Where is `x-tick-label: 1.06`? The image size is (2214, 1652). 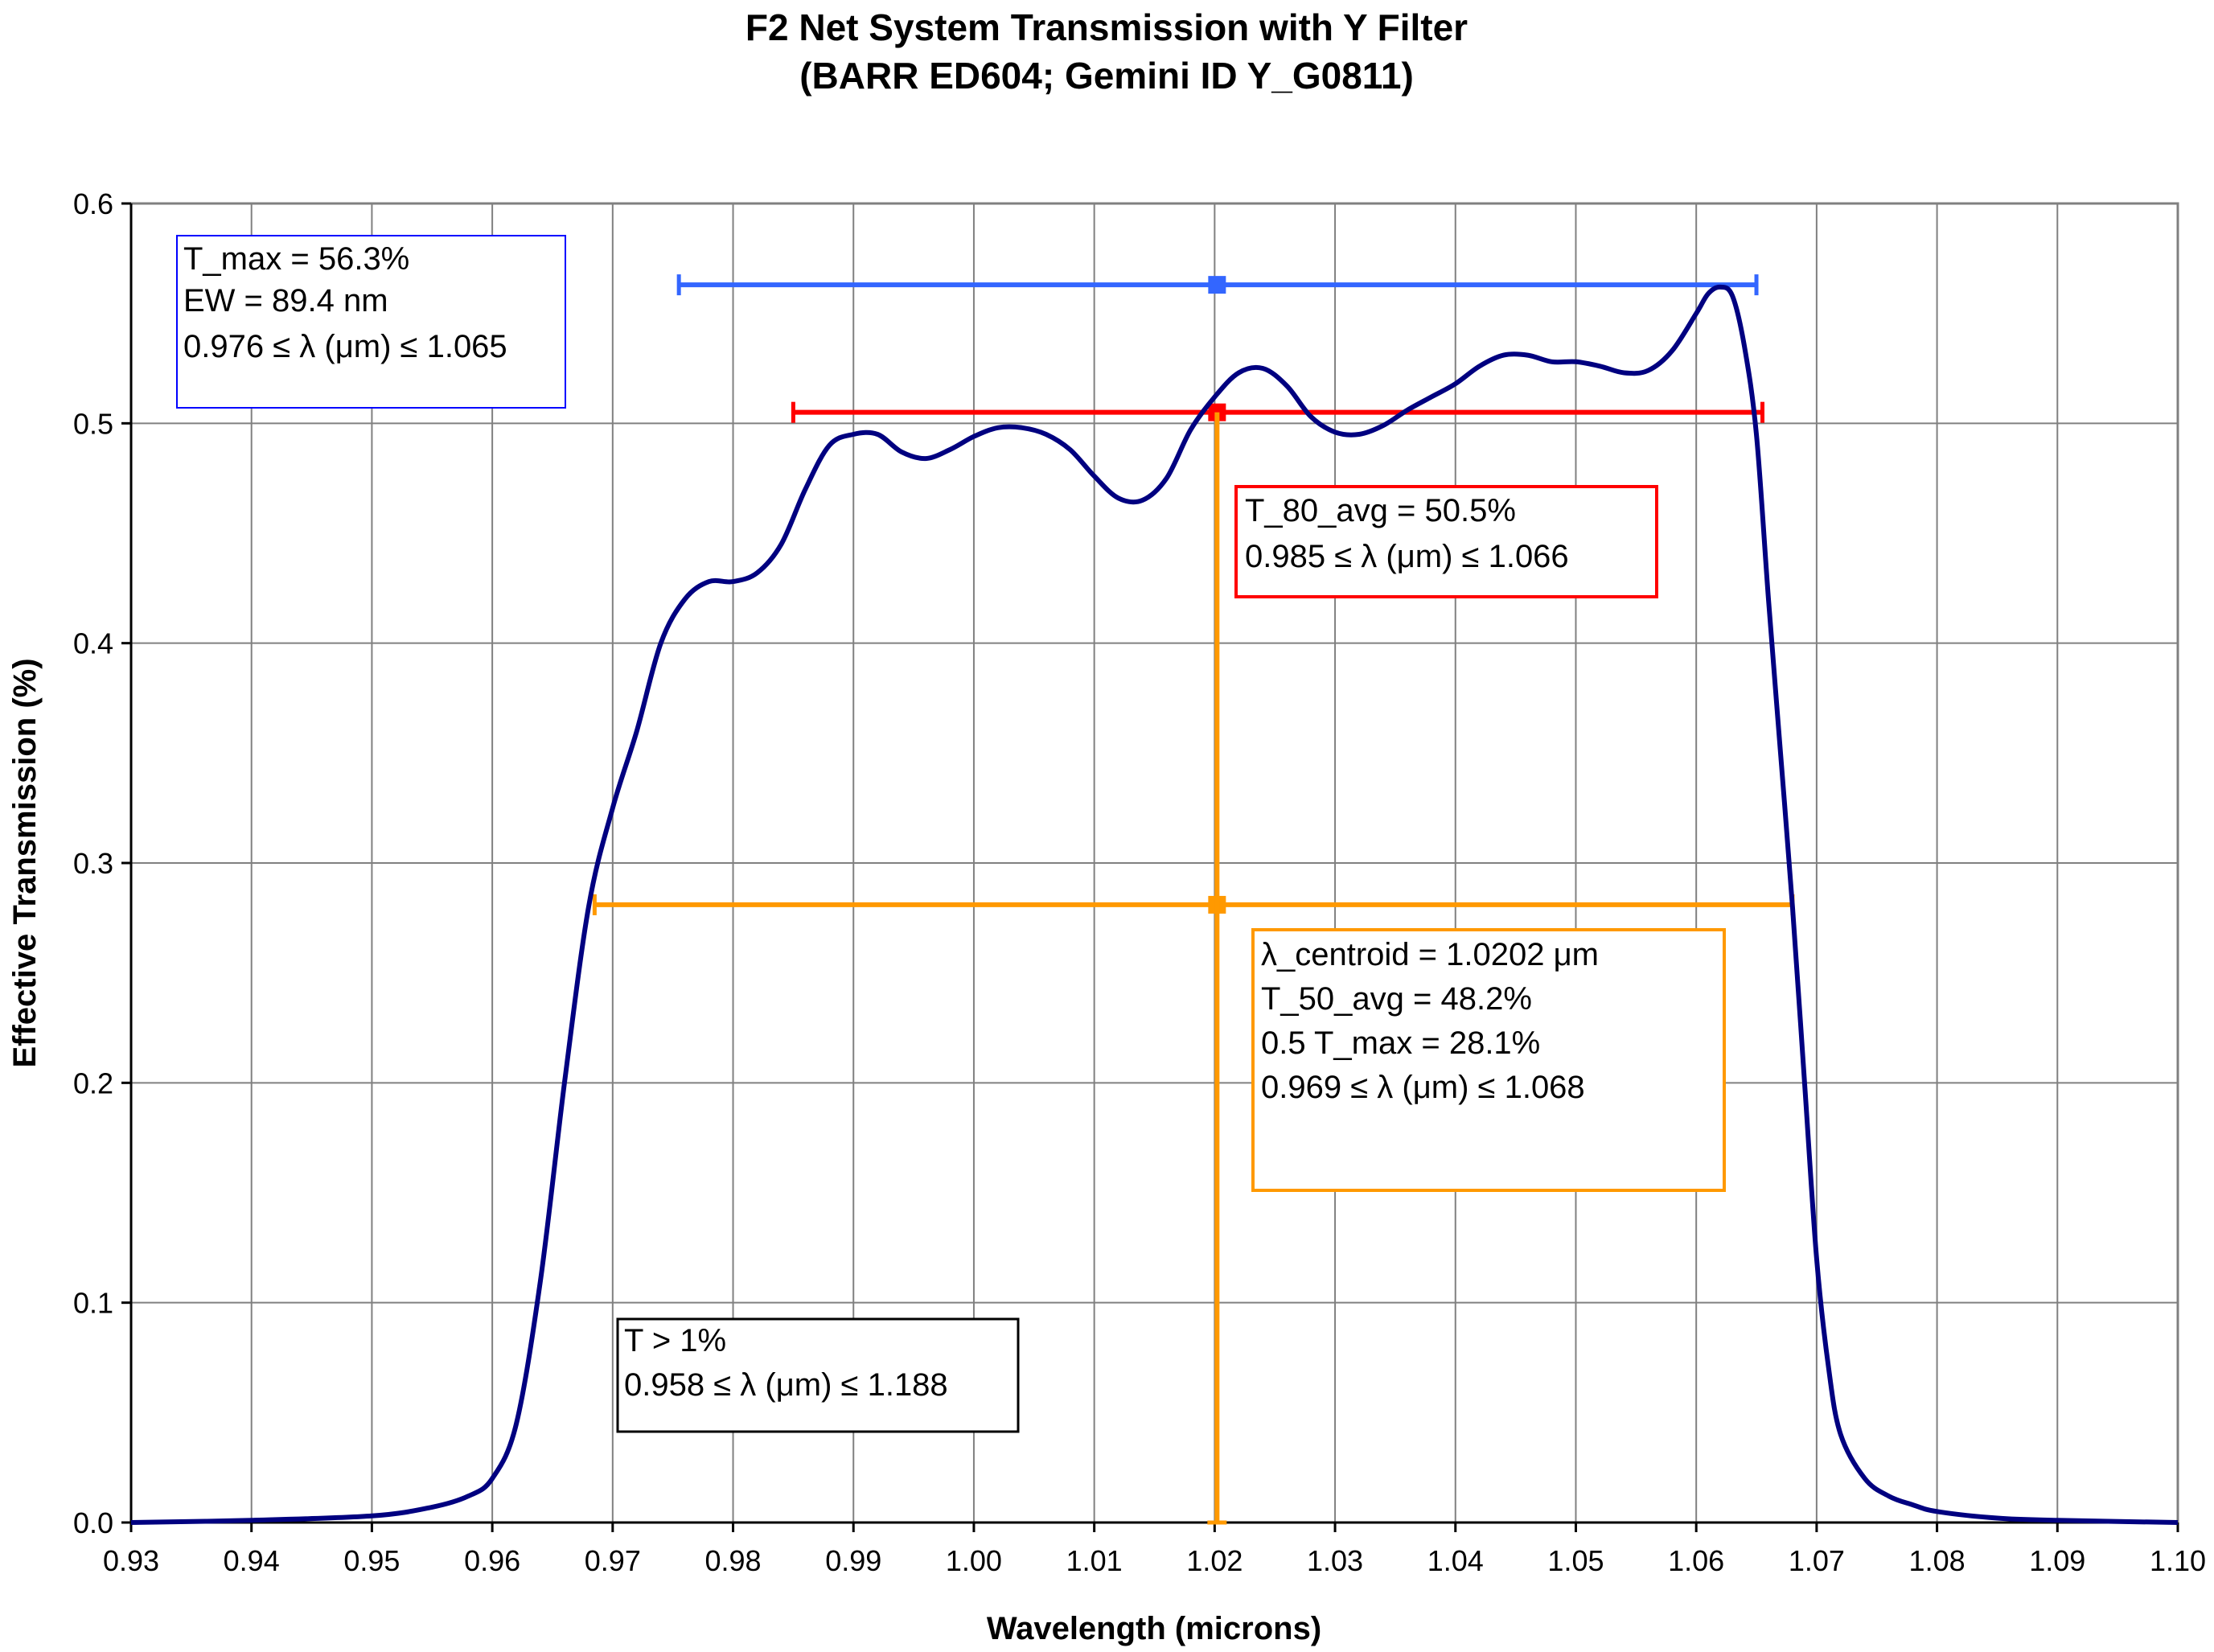 x-tick-label: 1.06 is located at coordinates (1696, 1560).